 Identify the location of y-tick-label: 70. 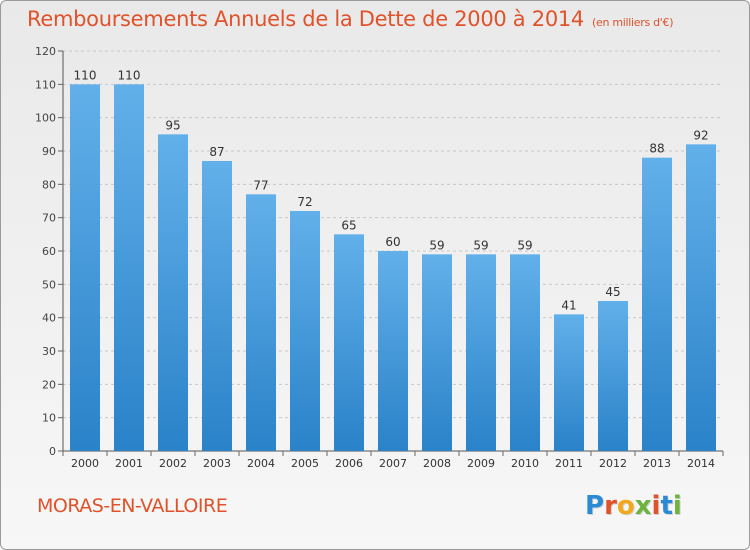
(49, 218).